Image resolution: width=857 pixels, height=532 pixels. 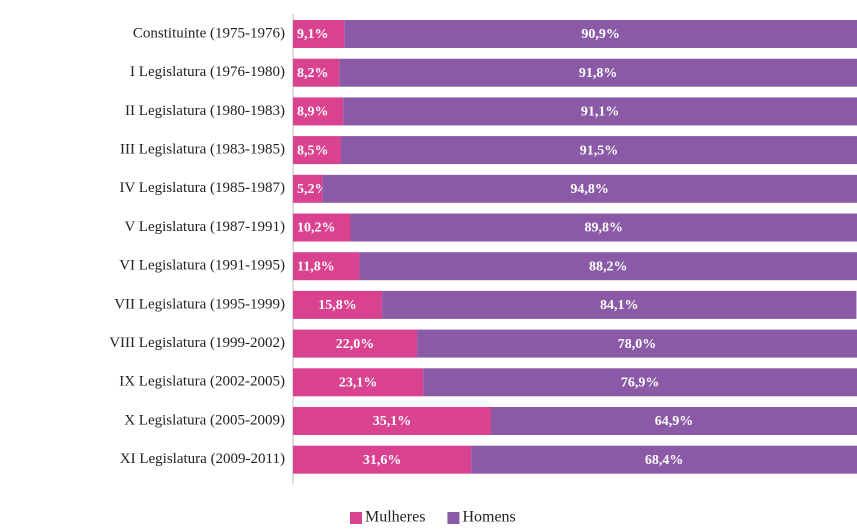 What do you see at coordinates (313, 189) in the screenshot?
I see `value-label: 5,2%` at bounding box center [313, 189].